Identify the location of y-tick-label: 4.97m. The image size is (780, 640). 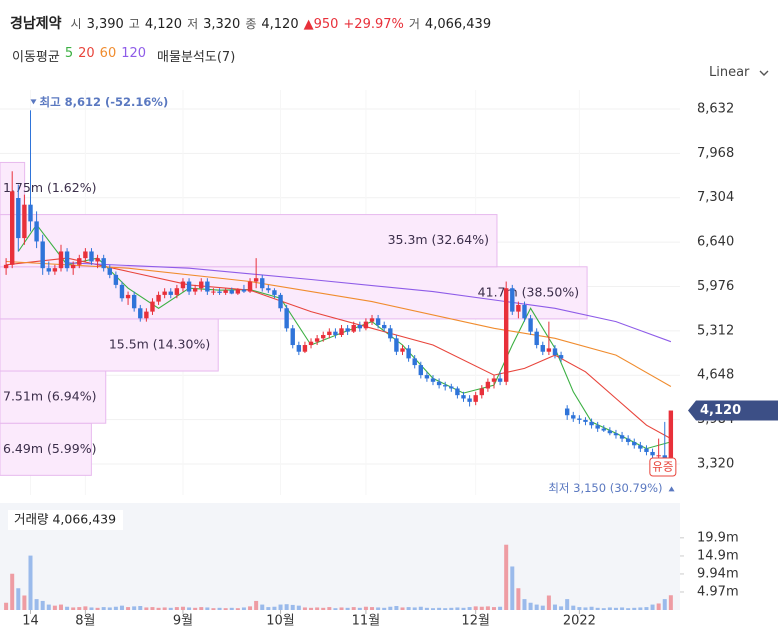
(718, 591).